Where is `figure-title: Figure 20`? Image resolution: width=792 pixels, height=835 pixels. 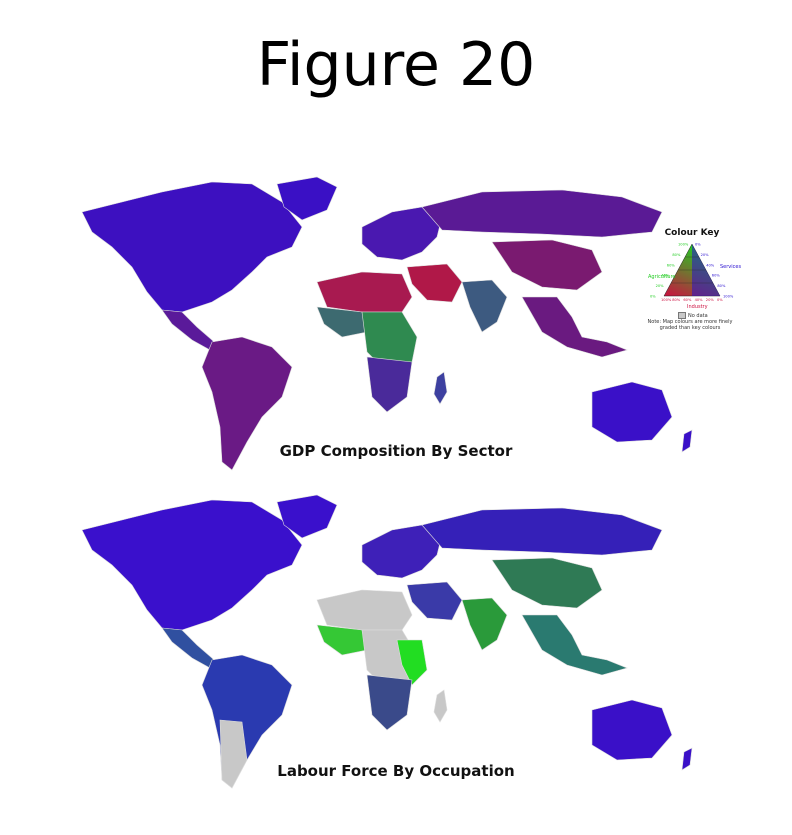
figure-title: Figure 20 is located at coordinates (396, 65).